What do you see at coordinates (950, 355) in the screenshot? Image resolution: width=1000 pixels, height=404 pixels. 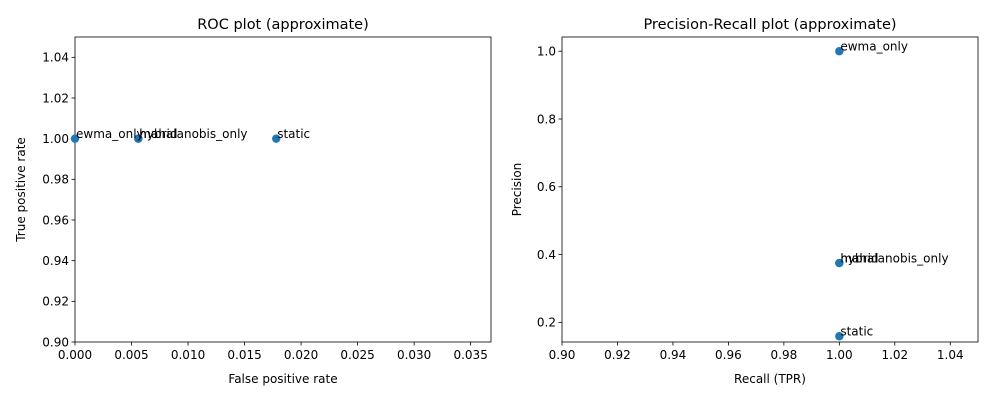 I see `pr-x-tick-label: 1.04` at bounding box center [950, 355].